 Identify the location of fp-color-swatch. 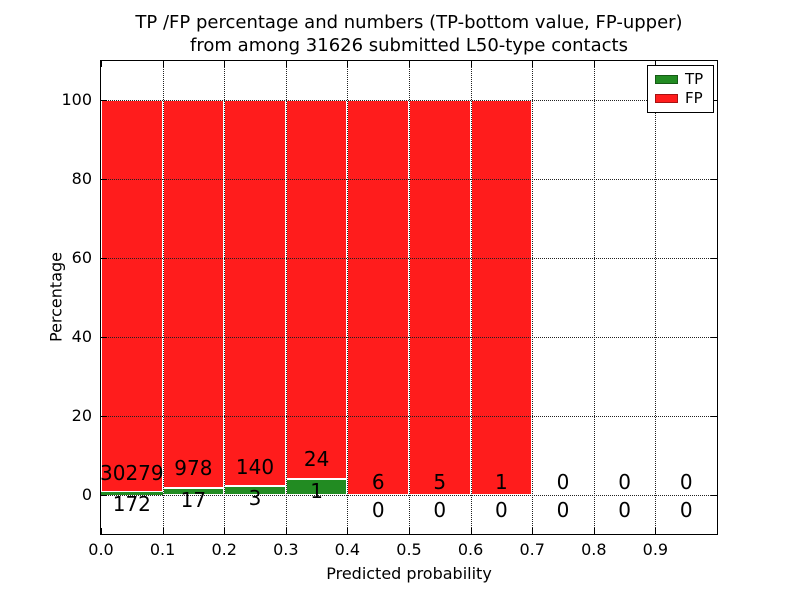
(666, 98).